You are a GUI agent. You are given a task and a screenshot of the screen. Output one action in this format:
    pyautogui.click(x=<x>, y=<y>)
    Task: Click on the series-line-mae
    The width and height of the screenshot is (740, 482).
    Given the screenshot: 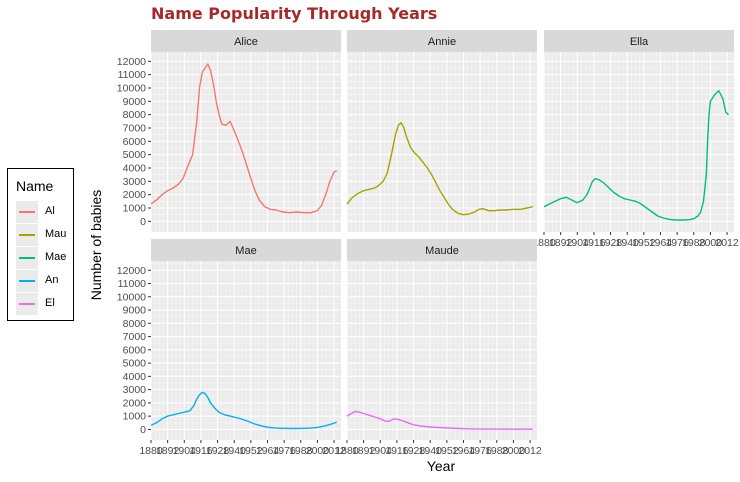 What is the action you would take?
    pyautogui.click(x=244, y=410)
    